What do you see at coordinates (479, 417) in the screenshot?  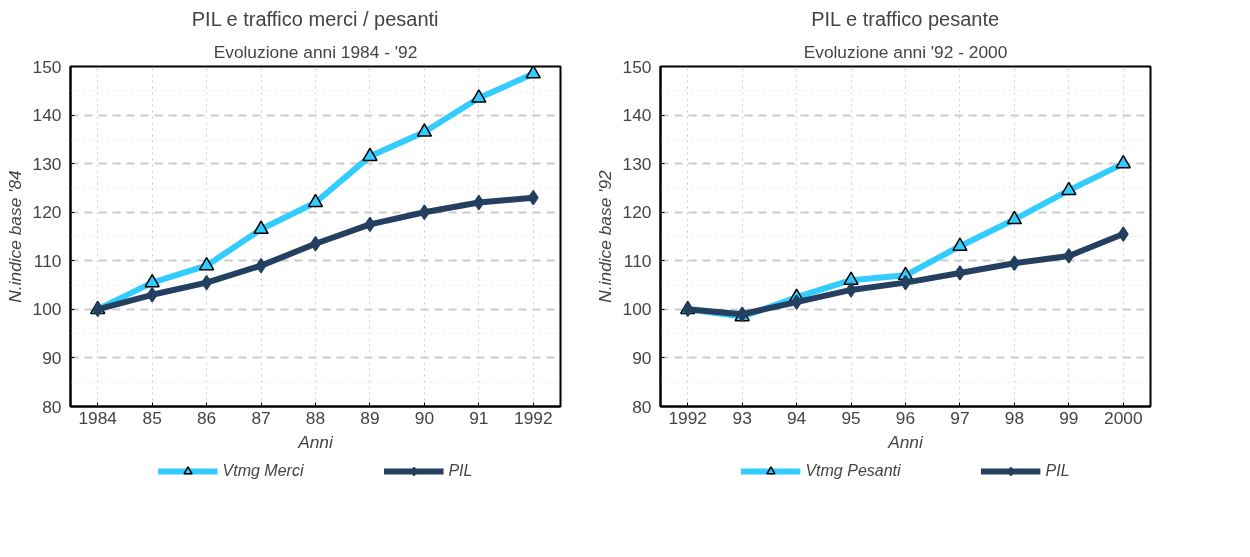 I see `x-tick-label: 91` at bounding box center [479, 417].